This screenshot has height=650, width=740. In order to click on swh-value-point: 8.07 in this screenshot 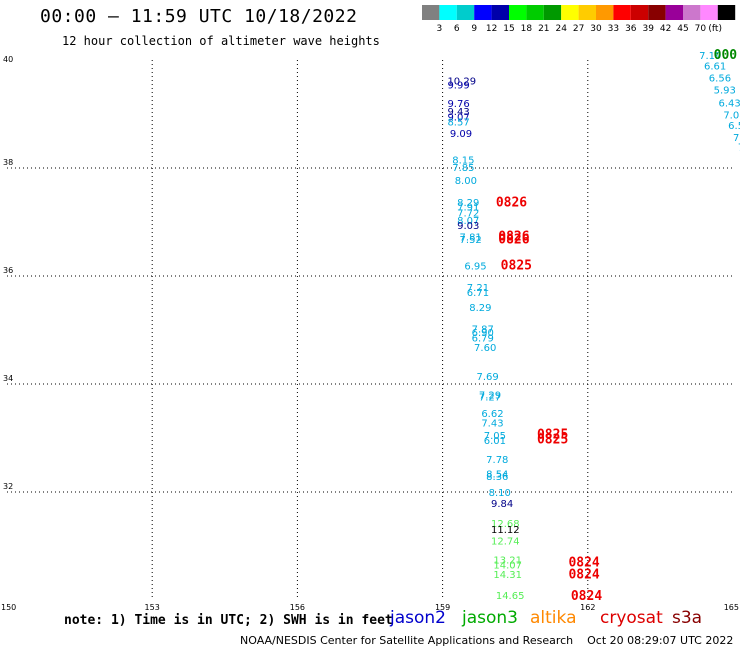, I will do `click(468, 221)`.